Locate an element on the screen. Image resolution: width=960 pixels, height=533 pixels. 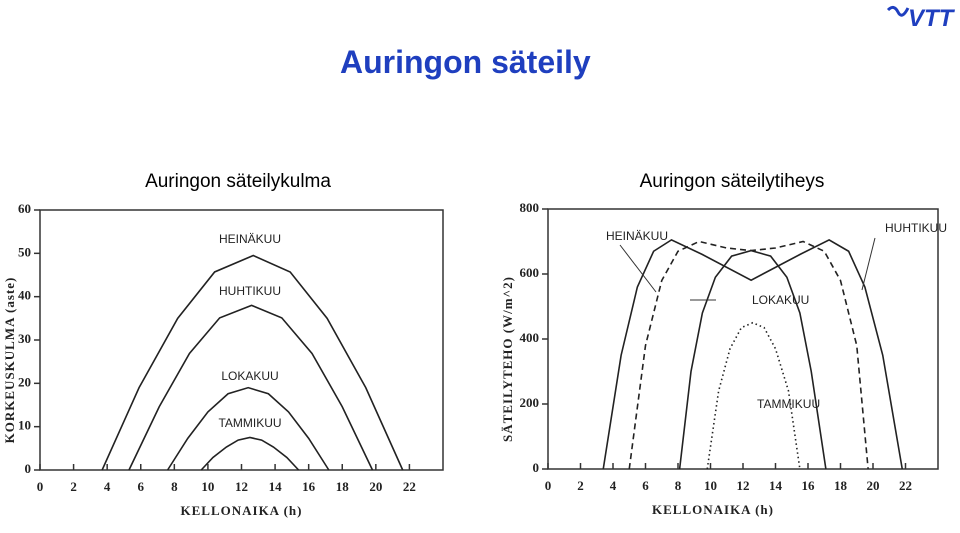
y-tick-label: 400 is located at coordinates (530, 337).